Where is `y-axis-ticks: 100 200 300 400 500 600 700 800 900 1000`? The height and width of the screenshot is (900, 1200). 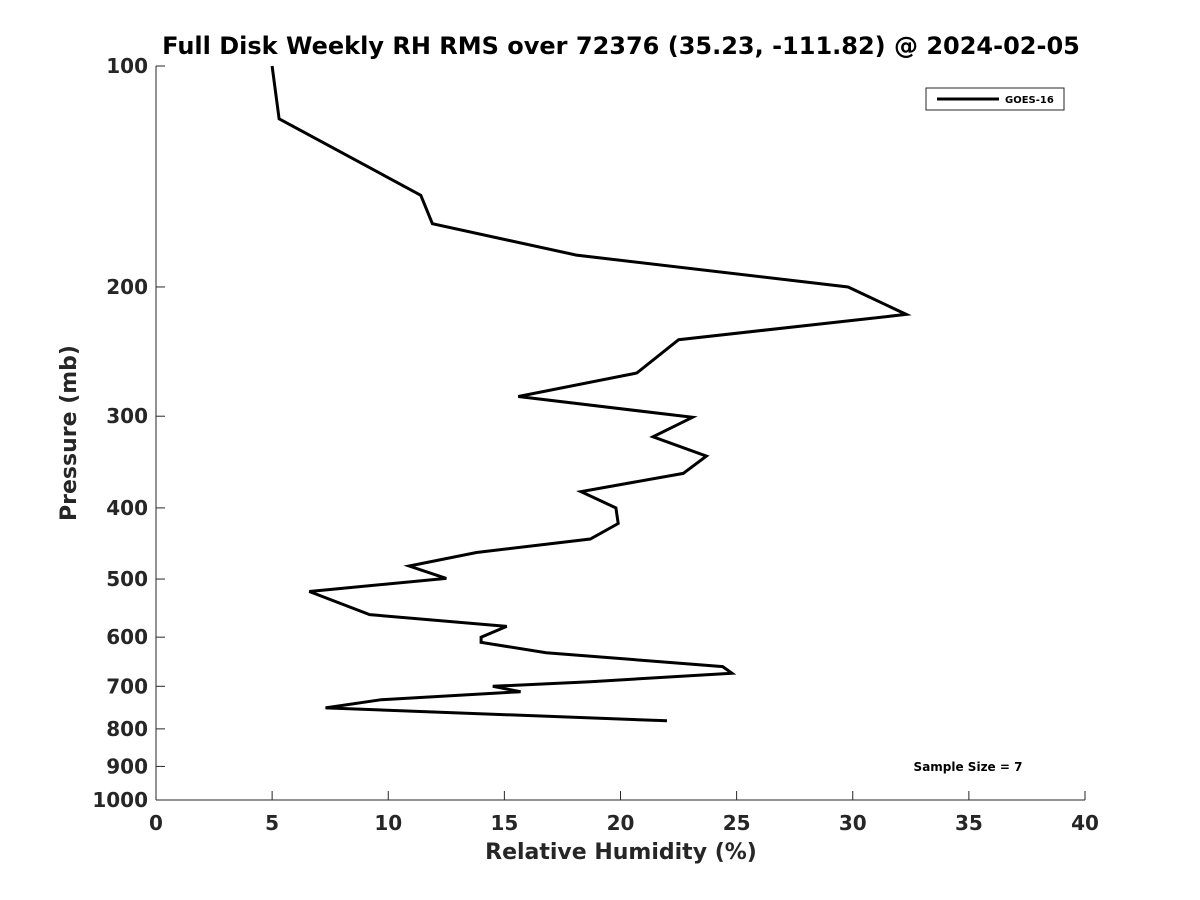 y-axis-ticks: 100 200 300 400 500 600 700 800 900 1000 is located at coordinates (128, 433).